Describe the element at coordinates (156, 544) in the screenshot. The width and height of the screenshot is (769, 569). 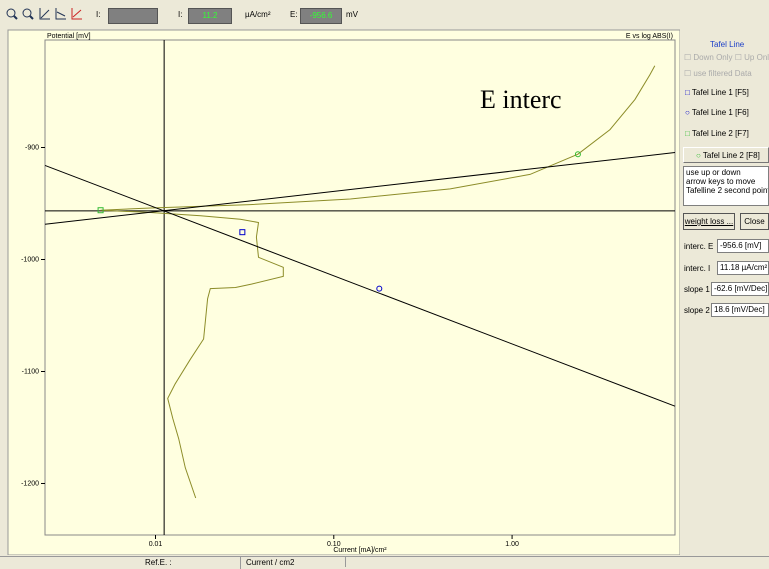
I see `x-tick-label: 0.01` at that location.